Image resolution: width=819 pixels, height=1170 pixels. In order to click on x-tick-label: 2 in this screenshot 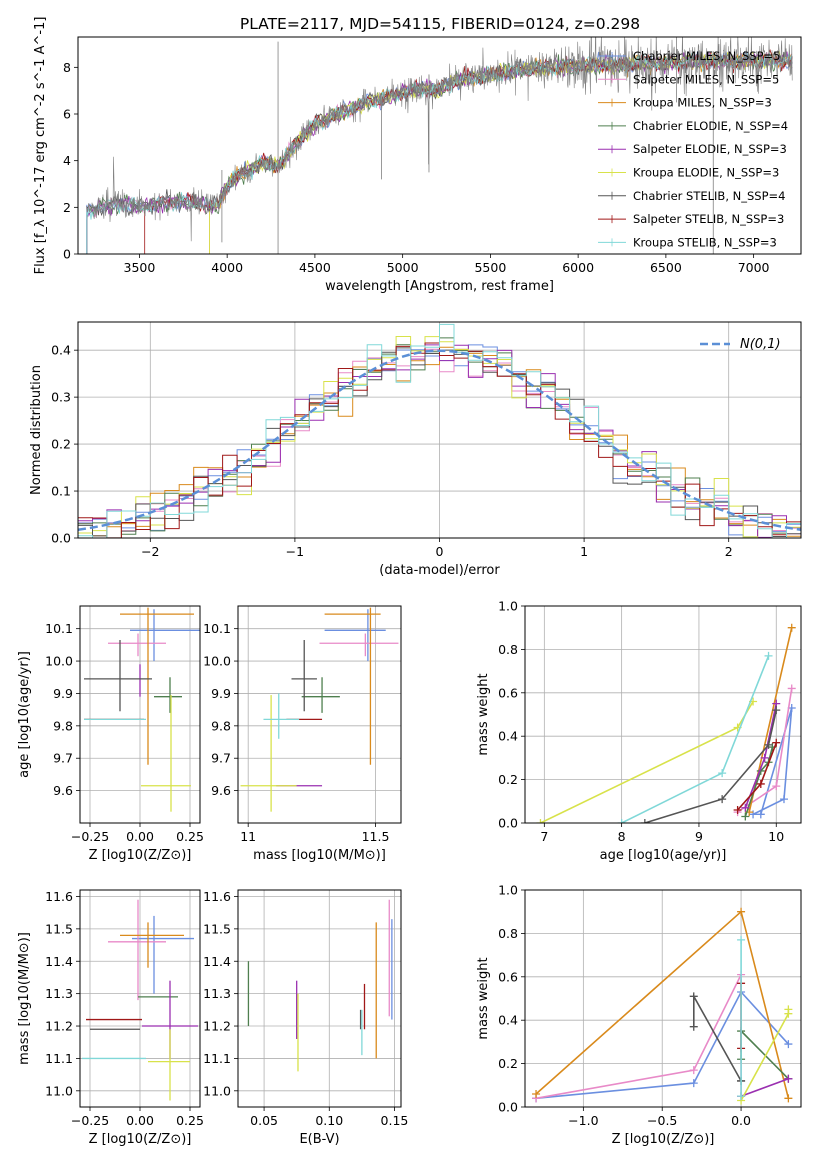, I will do `click(729, 551)`.